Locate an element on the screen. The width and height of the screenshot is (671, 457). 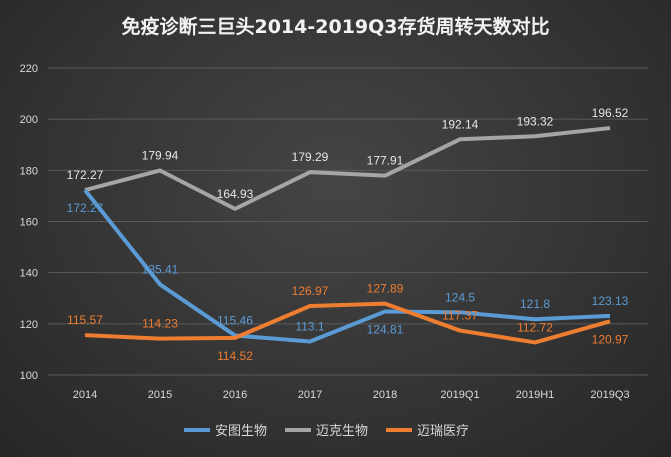
data-label: 164.93 is located at coordinates (235, 194).